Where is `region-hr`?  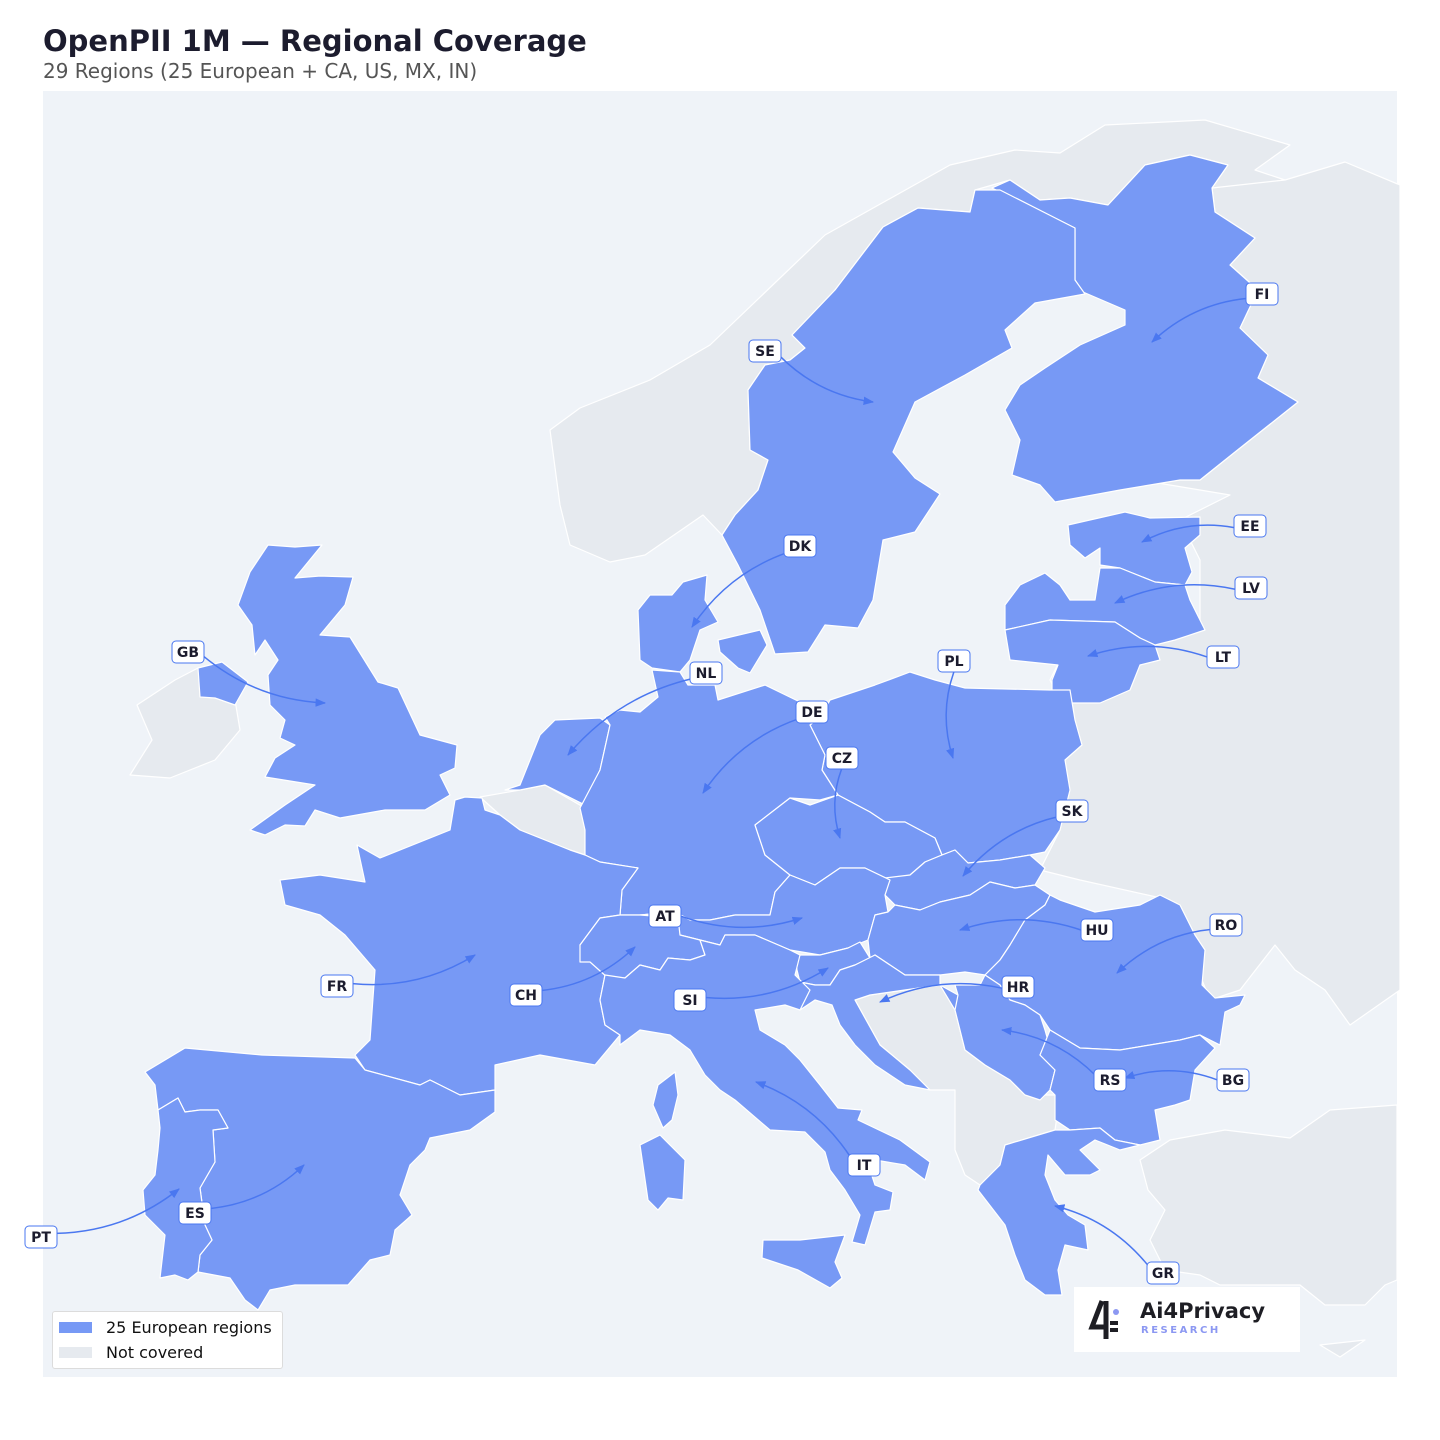 region-hr is located at coordinates (897, 1022).